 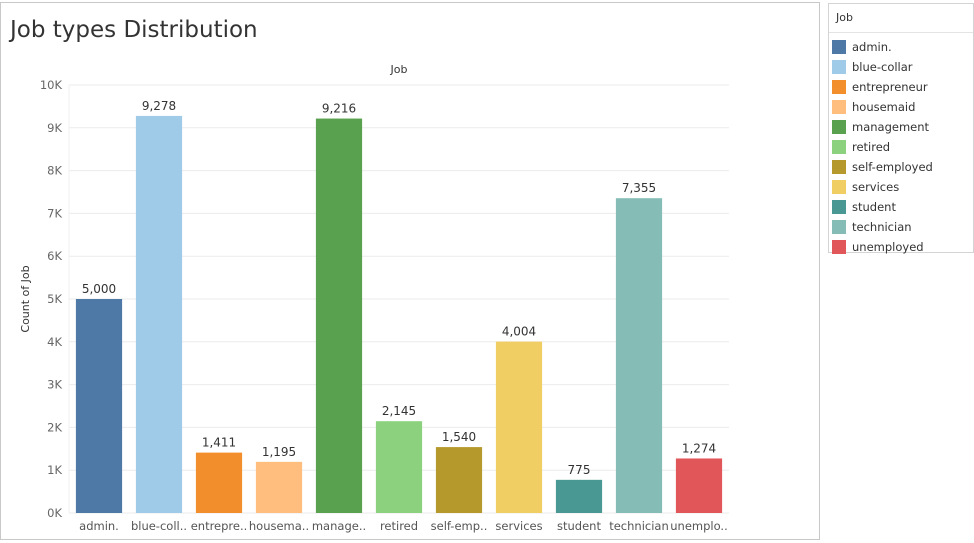 I want to click on x-tick-label: student, so click(x=579, y=526).